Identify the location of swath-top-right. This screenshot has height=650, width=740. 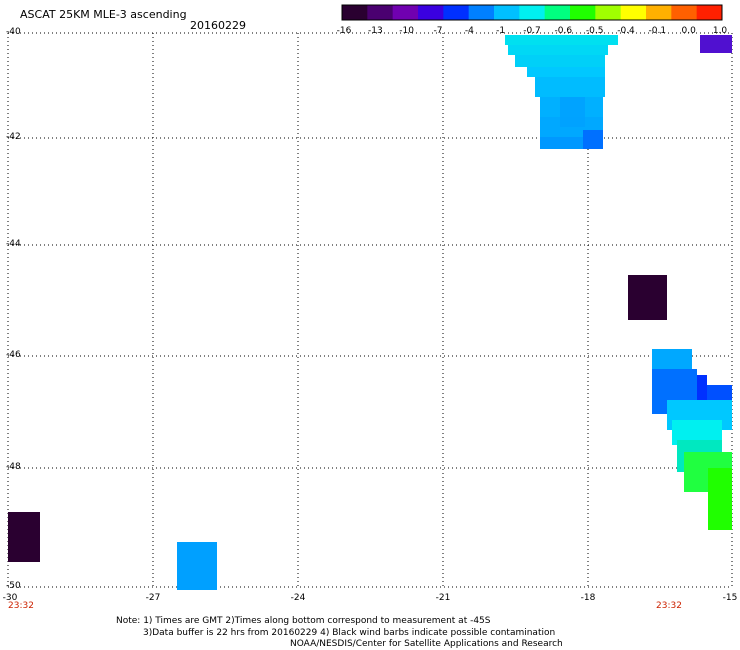
(716, 44).